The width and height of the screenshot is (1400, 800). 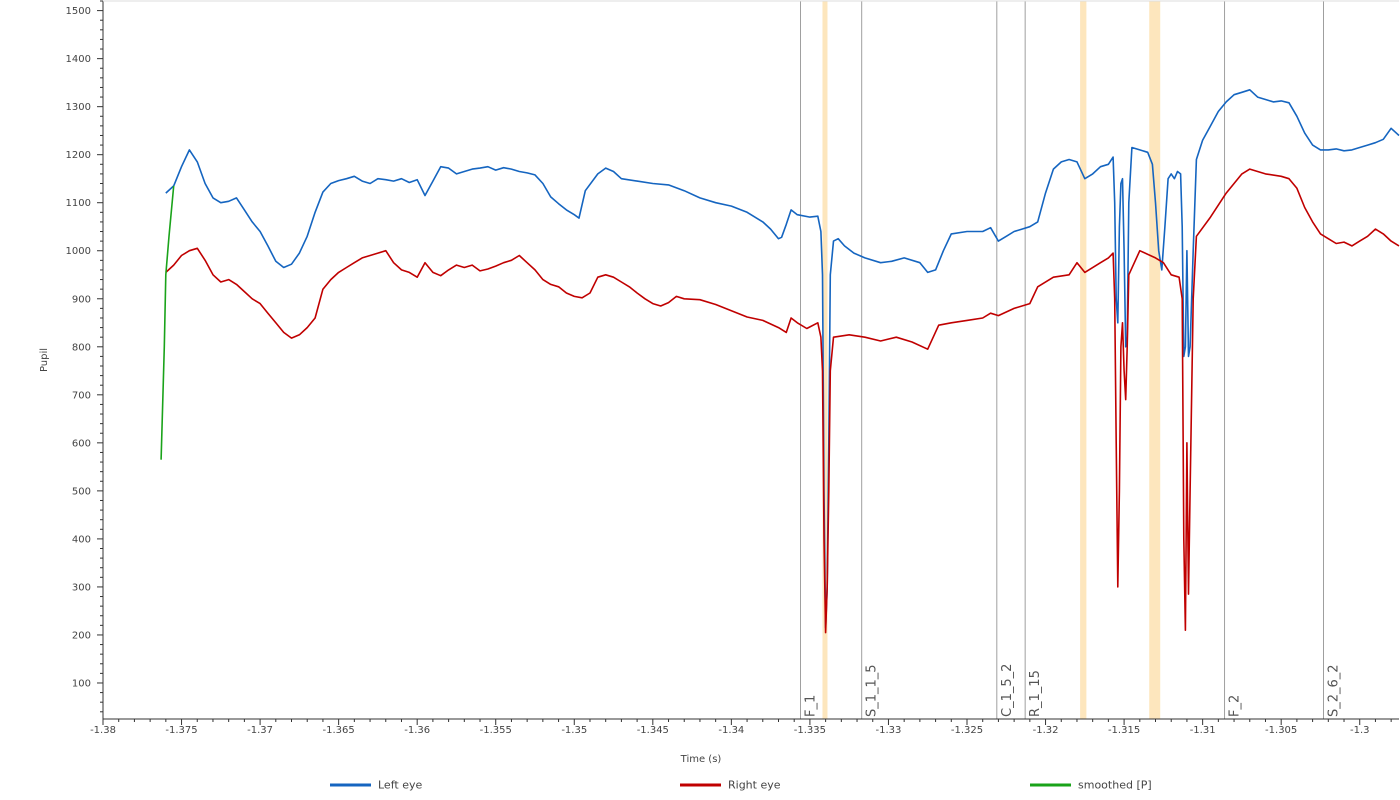 What do you see at coordinates (731, 730) in the screenshot?
I see `x-tick-label: -1.34` at bounding box center [731, 730].